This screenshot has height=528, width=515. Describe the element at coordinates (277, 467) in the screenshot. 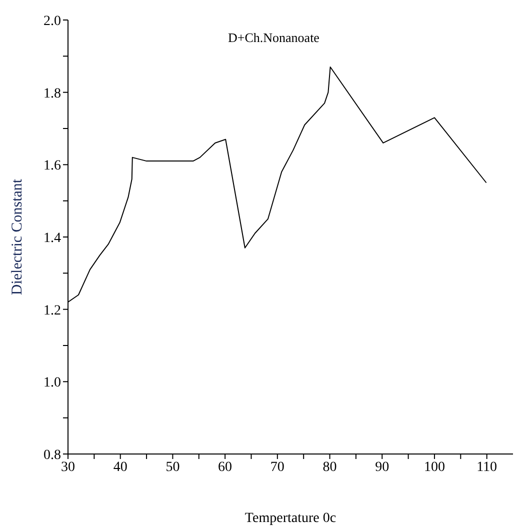

I see `x-tick-label: 70` at that location.